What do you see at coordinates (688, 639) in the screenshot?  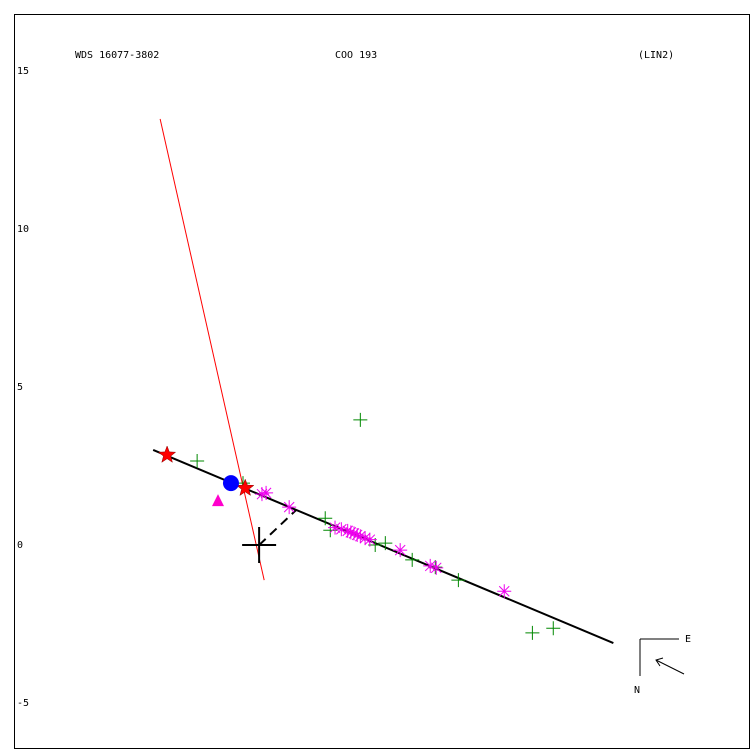 I see `compass-label: E` at bounding box center [688, 639].